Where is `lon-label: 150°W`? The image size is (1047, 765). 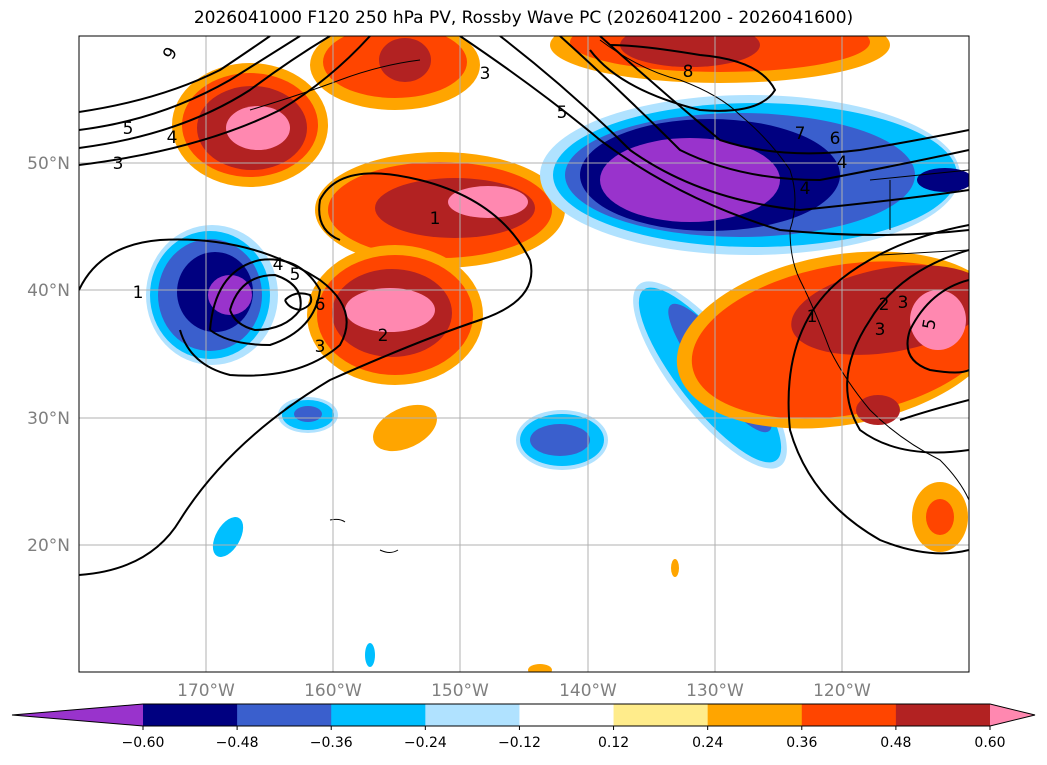
lon-label: 150°W is located at coordinates (460, 691).